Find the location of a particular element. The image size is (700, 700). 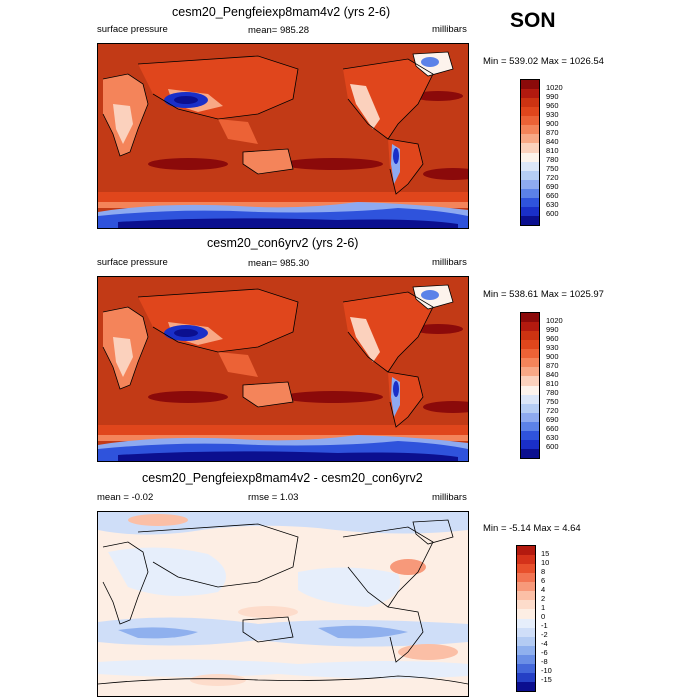

panel3-minmax-label: Min = -5.14 Max = 4.64 is located at coordinates (532, 528).